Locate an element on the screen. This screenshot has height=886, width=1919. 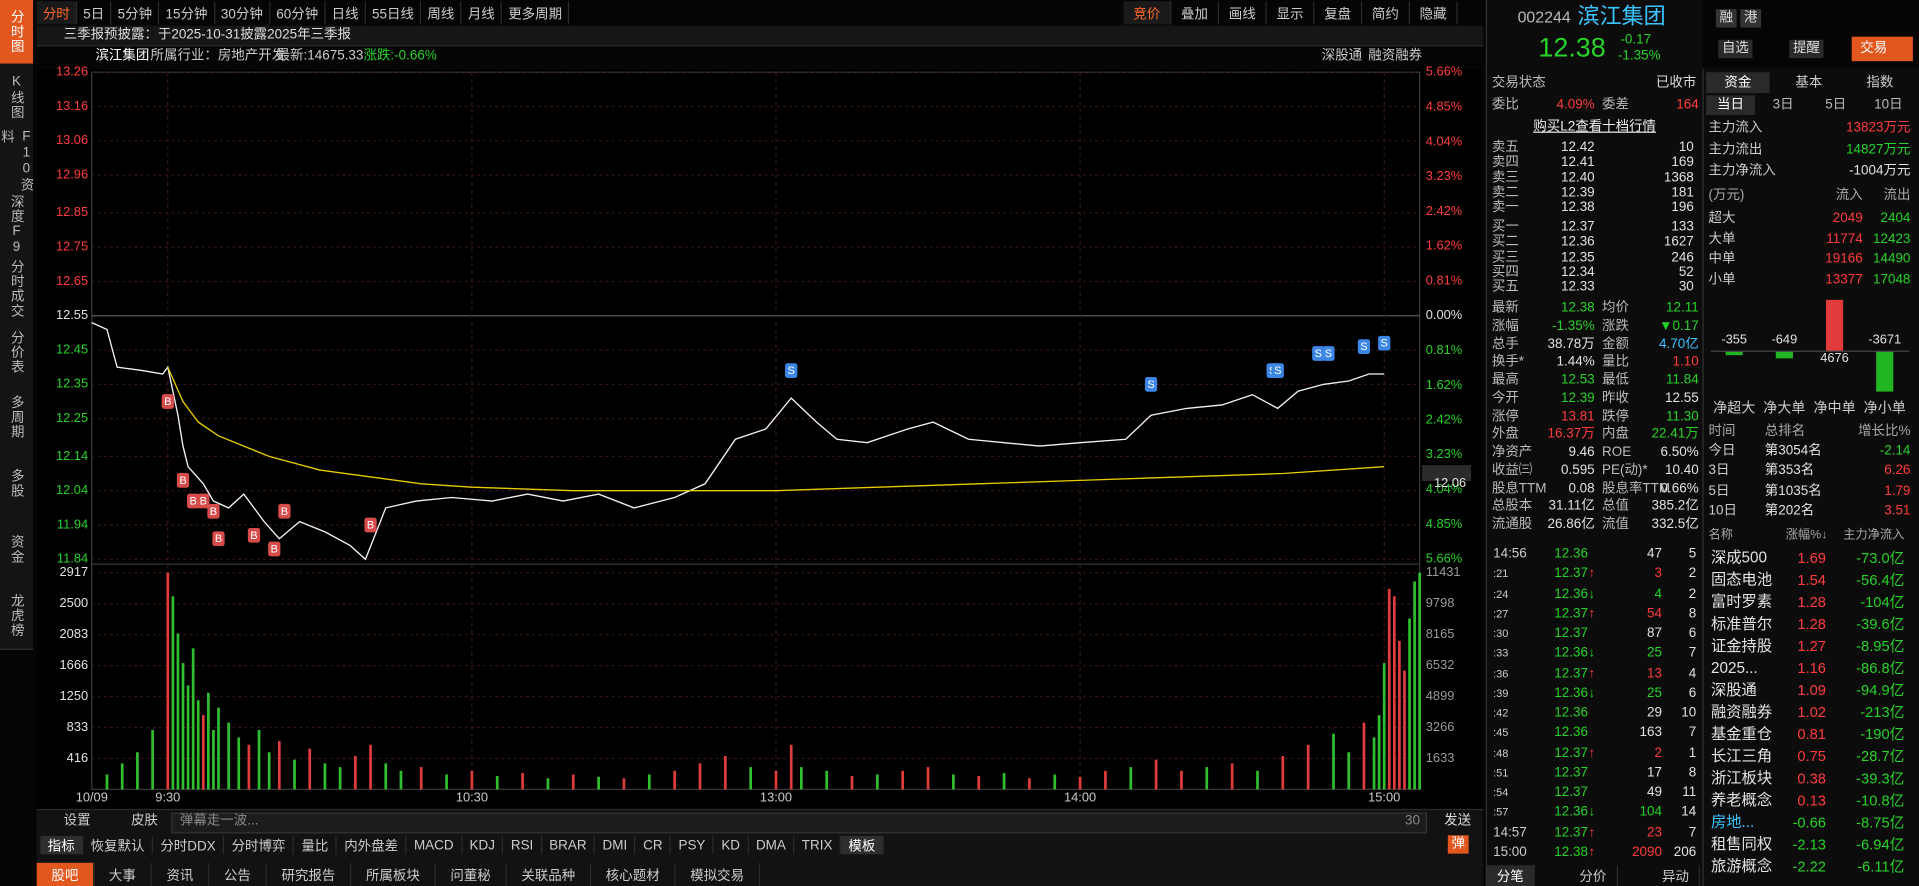
label: 旅游概念 is located at coordinates (1741, 866).